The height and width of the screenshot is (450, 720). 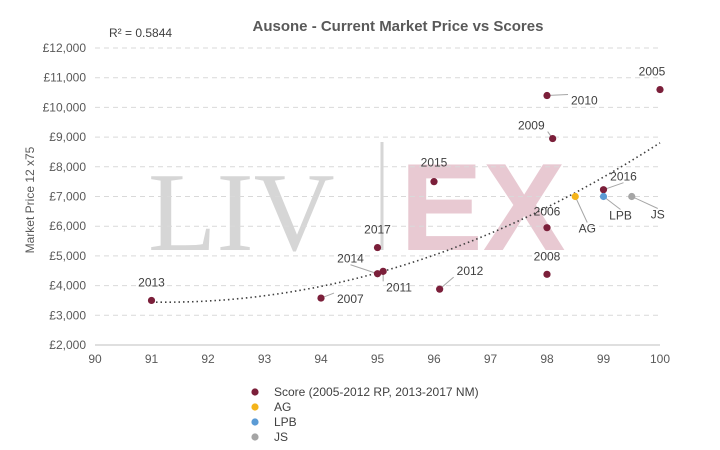 I want to click on x-axis-ticks: 90 91 92 93 94 95 96 97 98 99 100, so click(x=379, y=359).